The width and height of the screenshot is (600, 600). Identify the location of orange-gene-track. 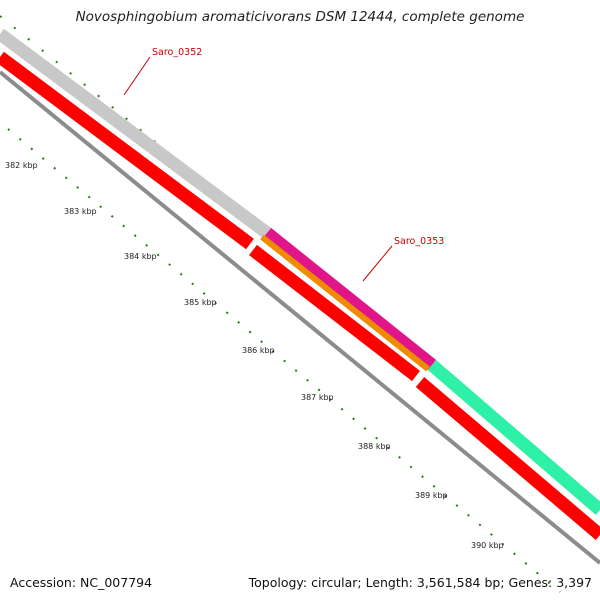
(345, 303).